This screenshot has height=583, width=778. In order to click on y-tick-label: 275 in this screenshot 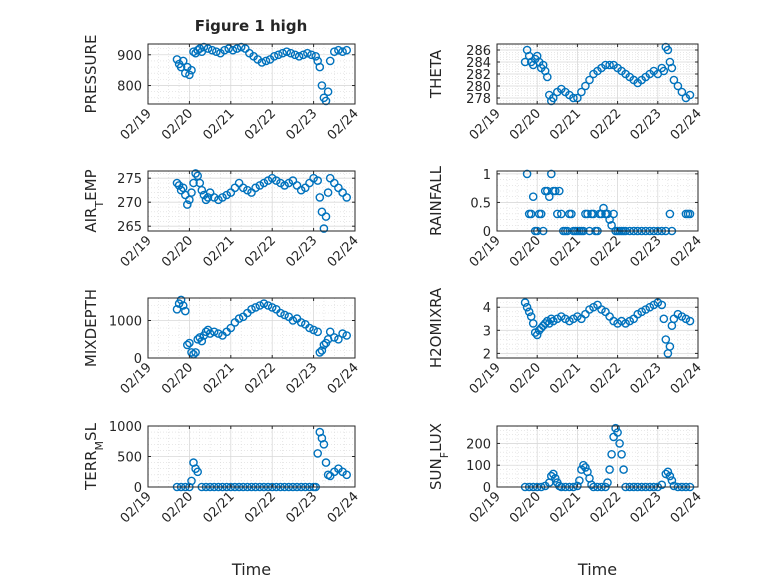, I will do `click(129, 179)`.